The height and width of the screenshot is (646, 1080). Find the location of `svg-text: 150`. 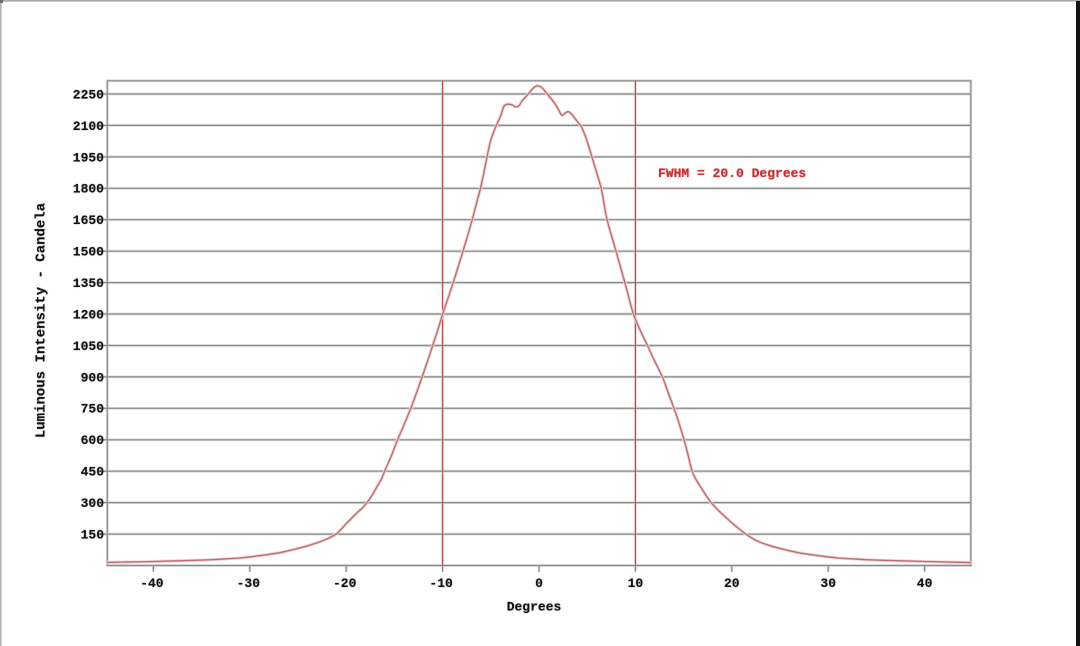

svg-text: 150 is located at coordinates (93, 535).